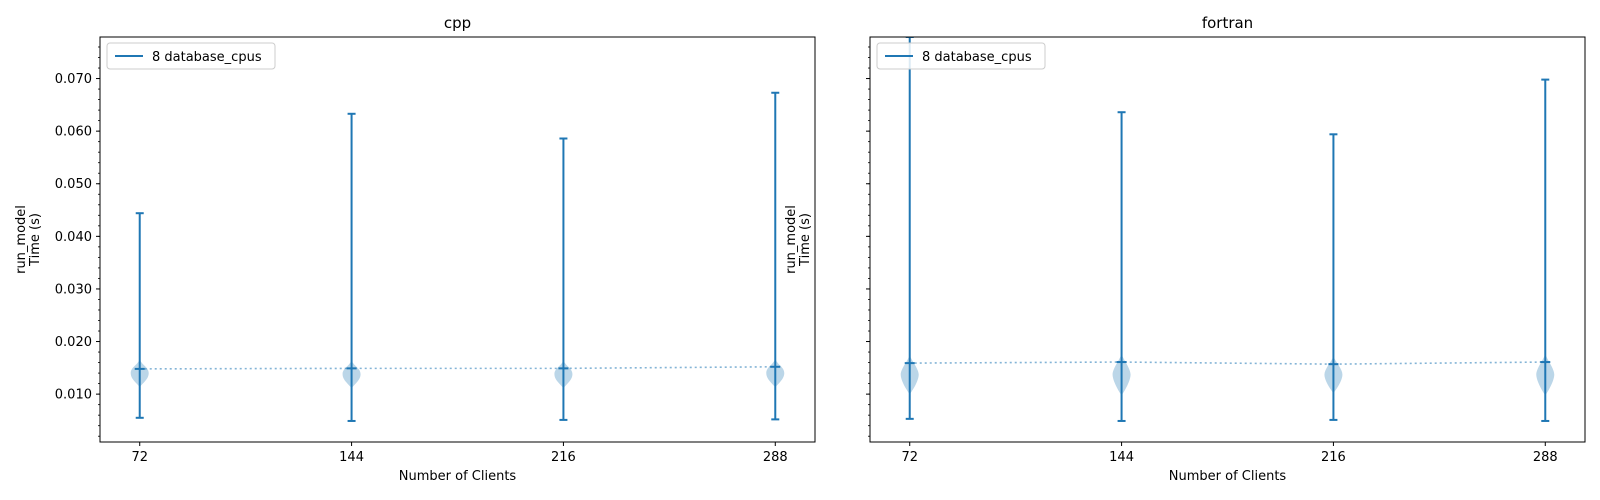 The width and height of the screenshot is (1600, 500). What do you see at coordinates (73, 289) in the screenshot?
I see `y-tick-label: 0.030` at bounding box center [73, 289].